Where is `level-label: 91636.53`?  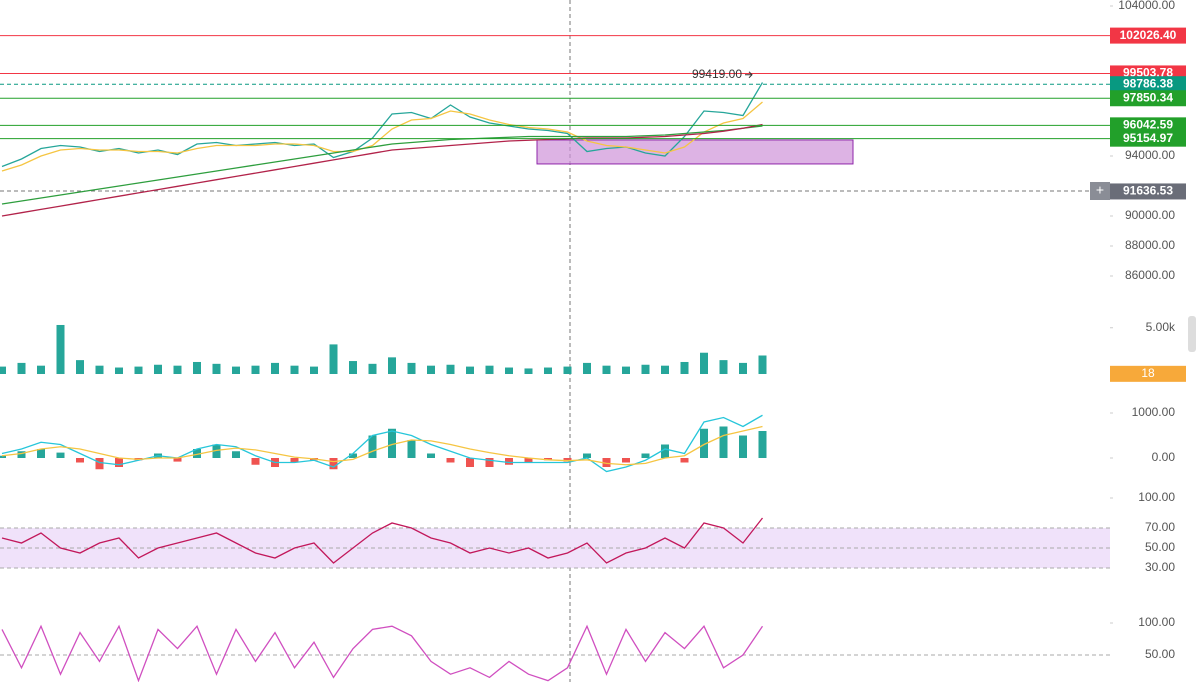 level-label: 91636.53 is located at coordinates (1148, 191).